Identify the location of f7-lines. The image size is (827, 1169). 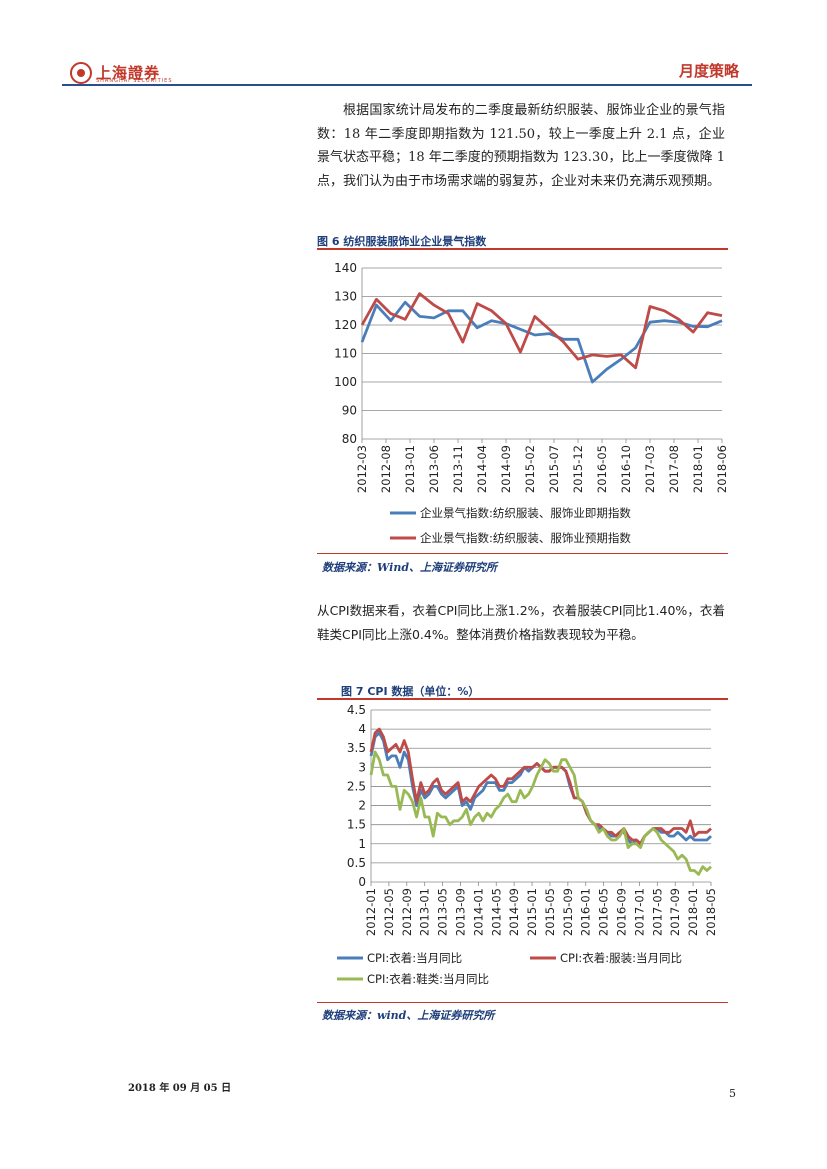
(540, 801).